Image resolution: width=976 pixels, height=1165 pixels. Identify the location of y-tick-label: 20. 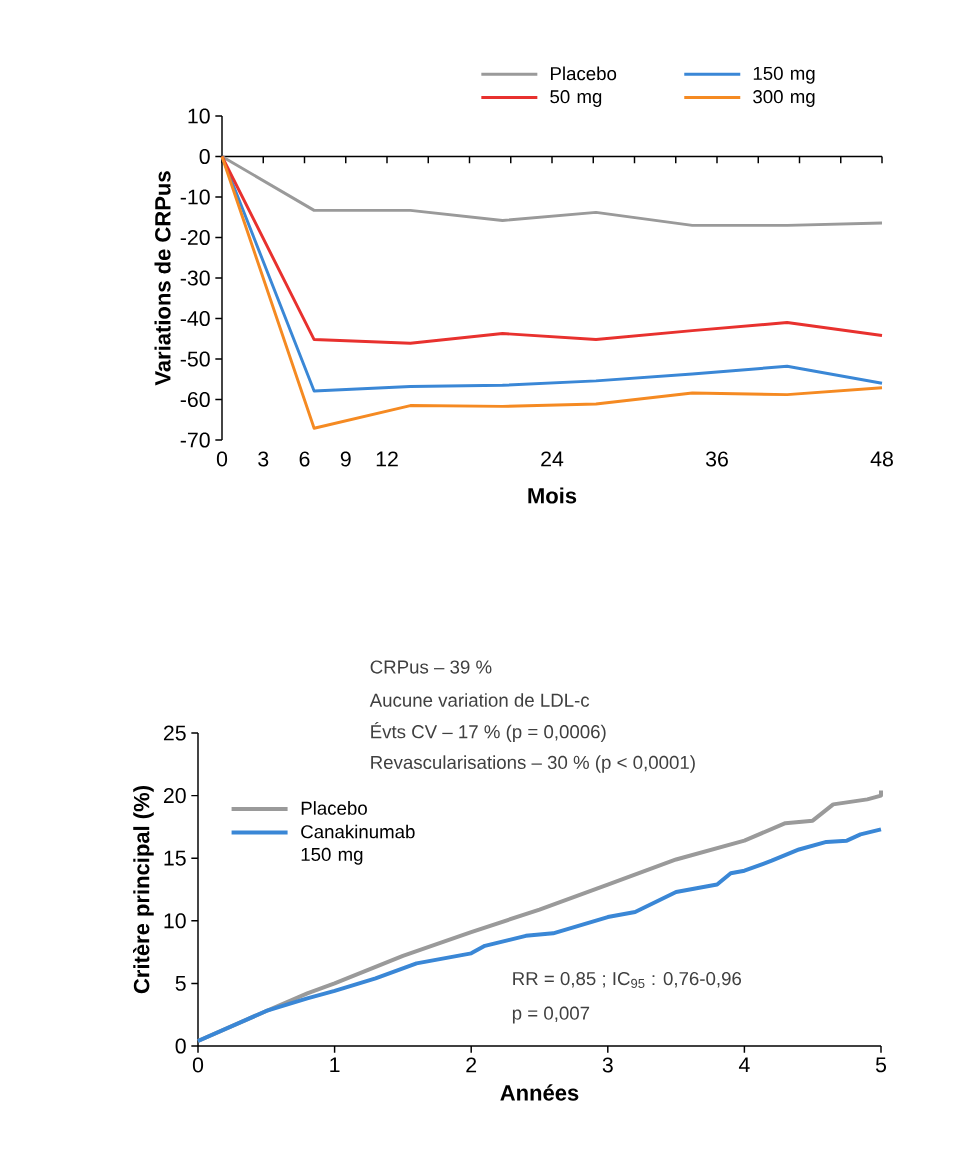
(174, 796).